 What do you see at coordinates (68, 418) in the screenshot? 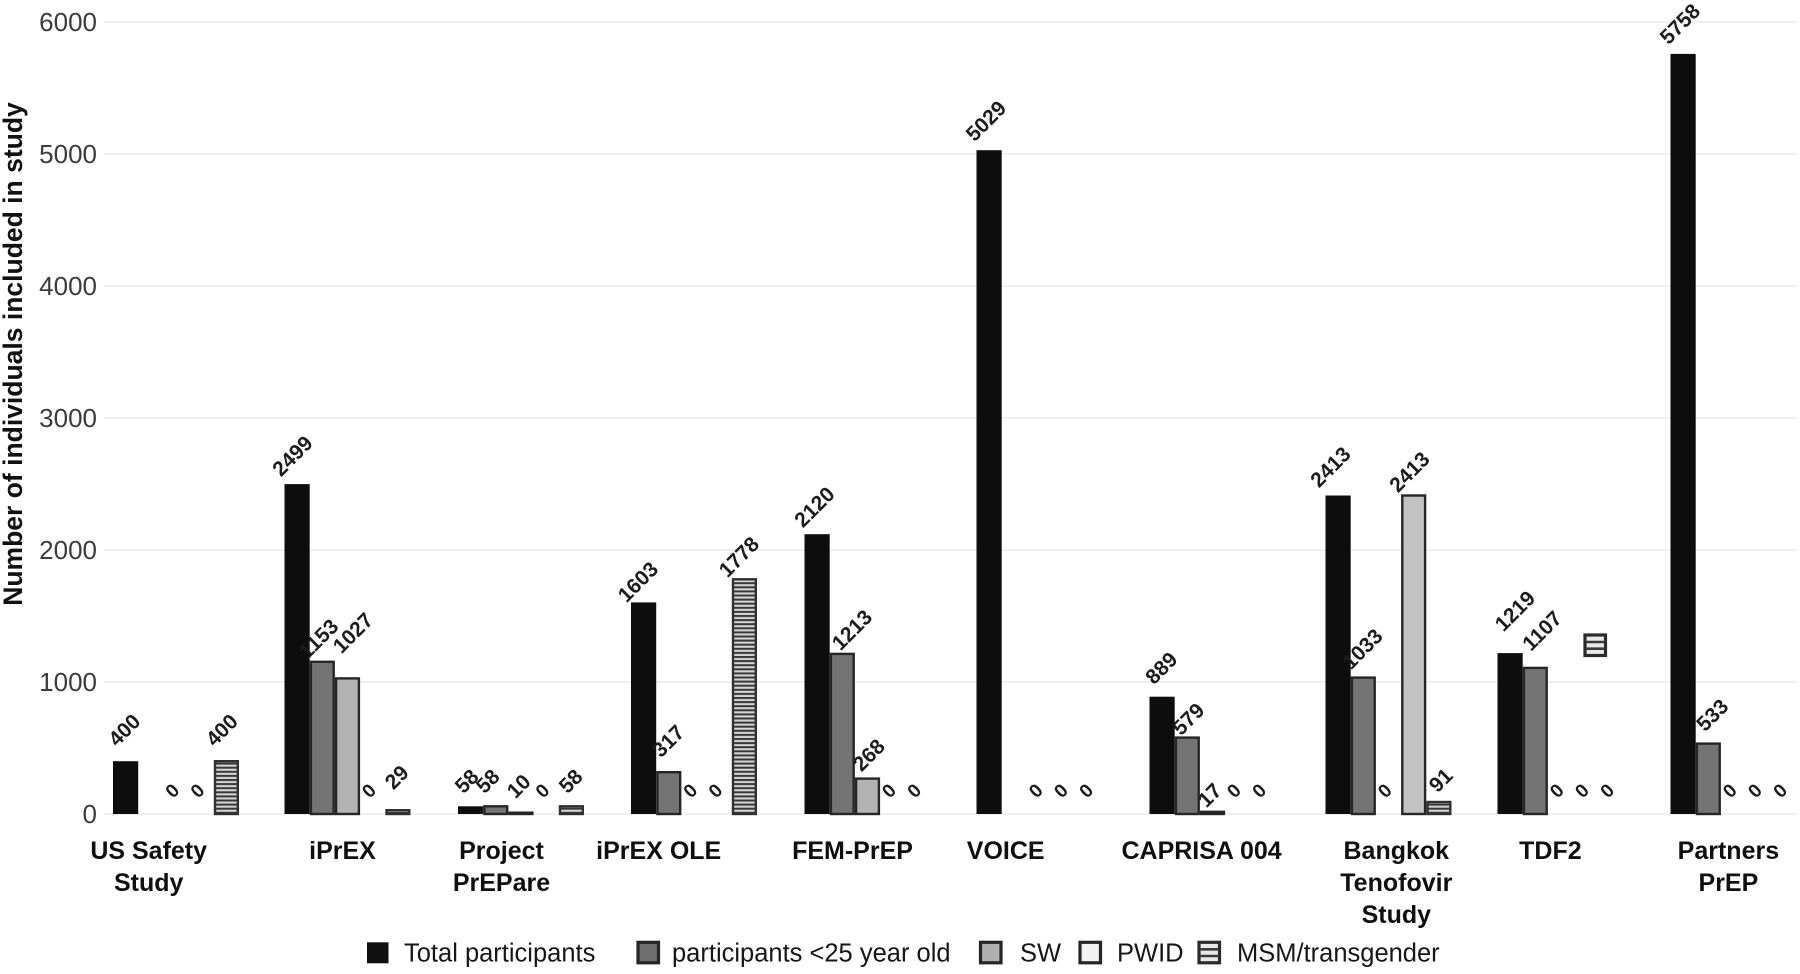
I see `svg-text: 3000` at bounding box center [68, 418].